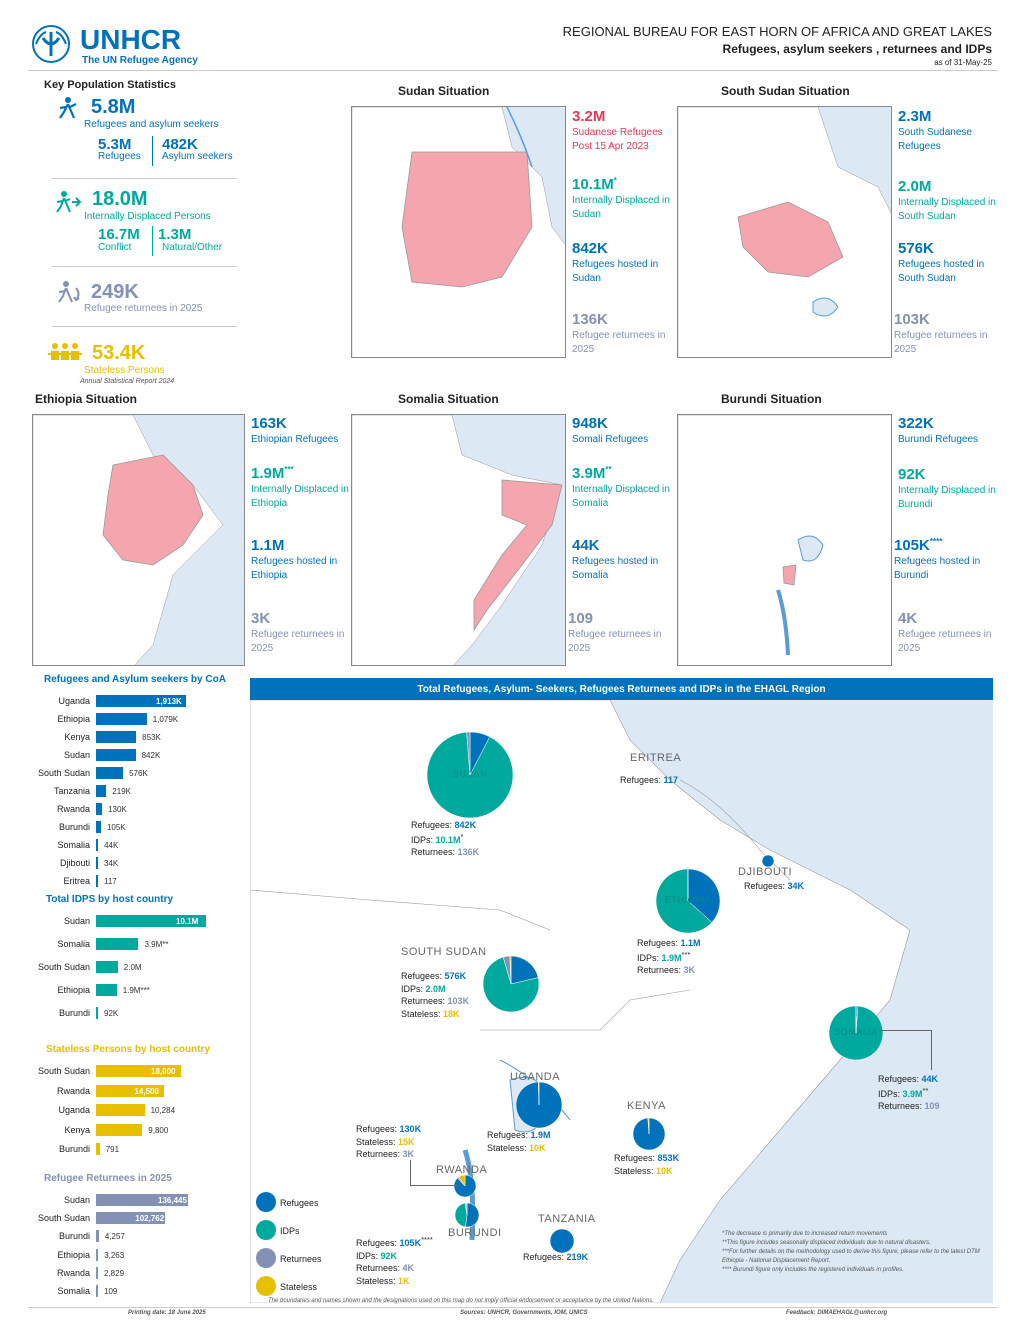 This screenshot has height=1343, width=1024. What do you see at coordinates (73, 944) in the screenshot?
I see `bar-category-label: Somalia` at bounding box center [73, 944].